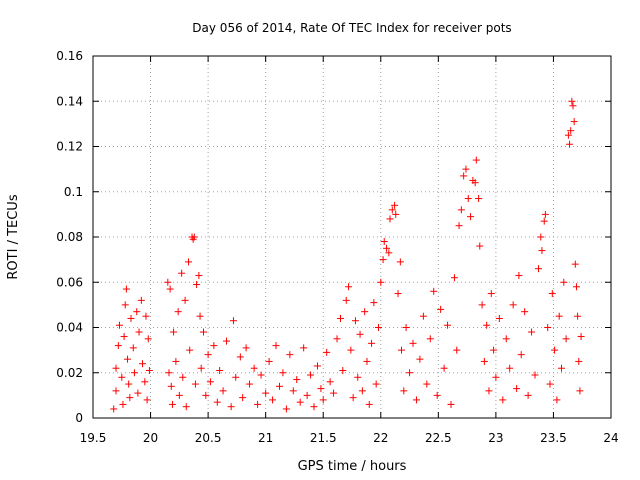 The width and height of the screenshot is (640, 480). Describe the element at coordinates (13, 236) in the screenshot. I see `y-axis-label: ROTI / TECUs` at that location.